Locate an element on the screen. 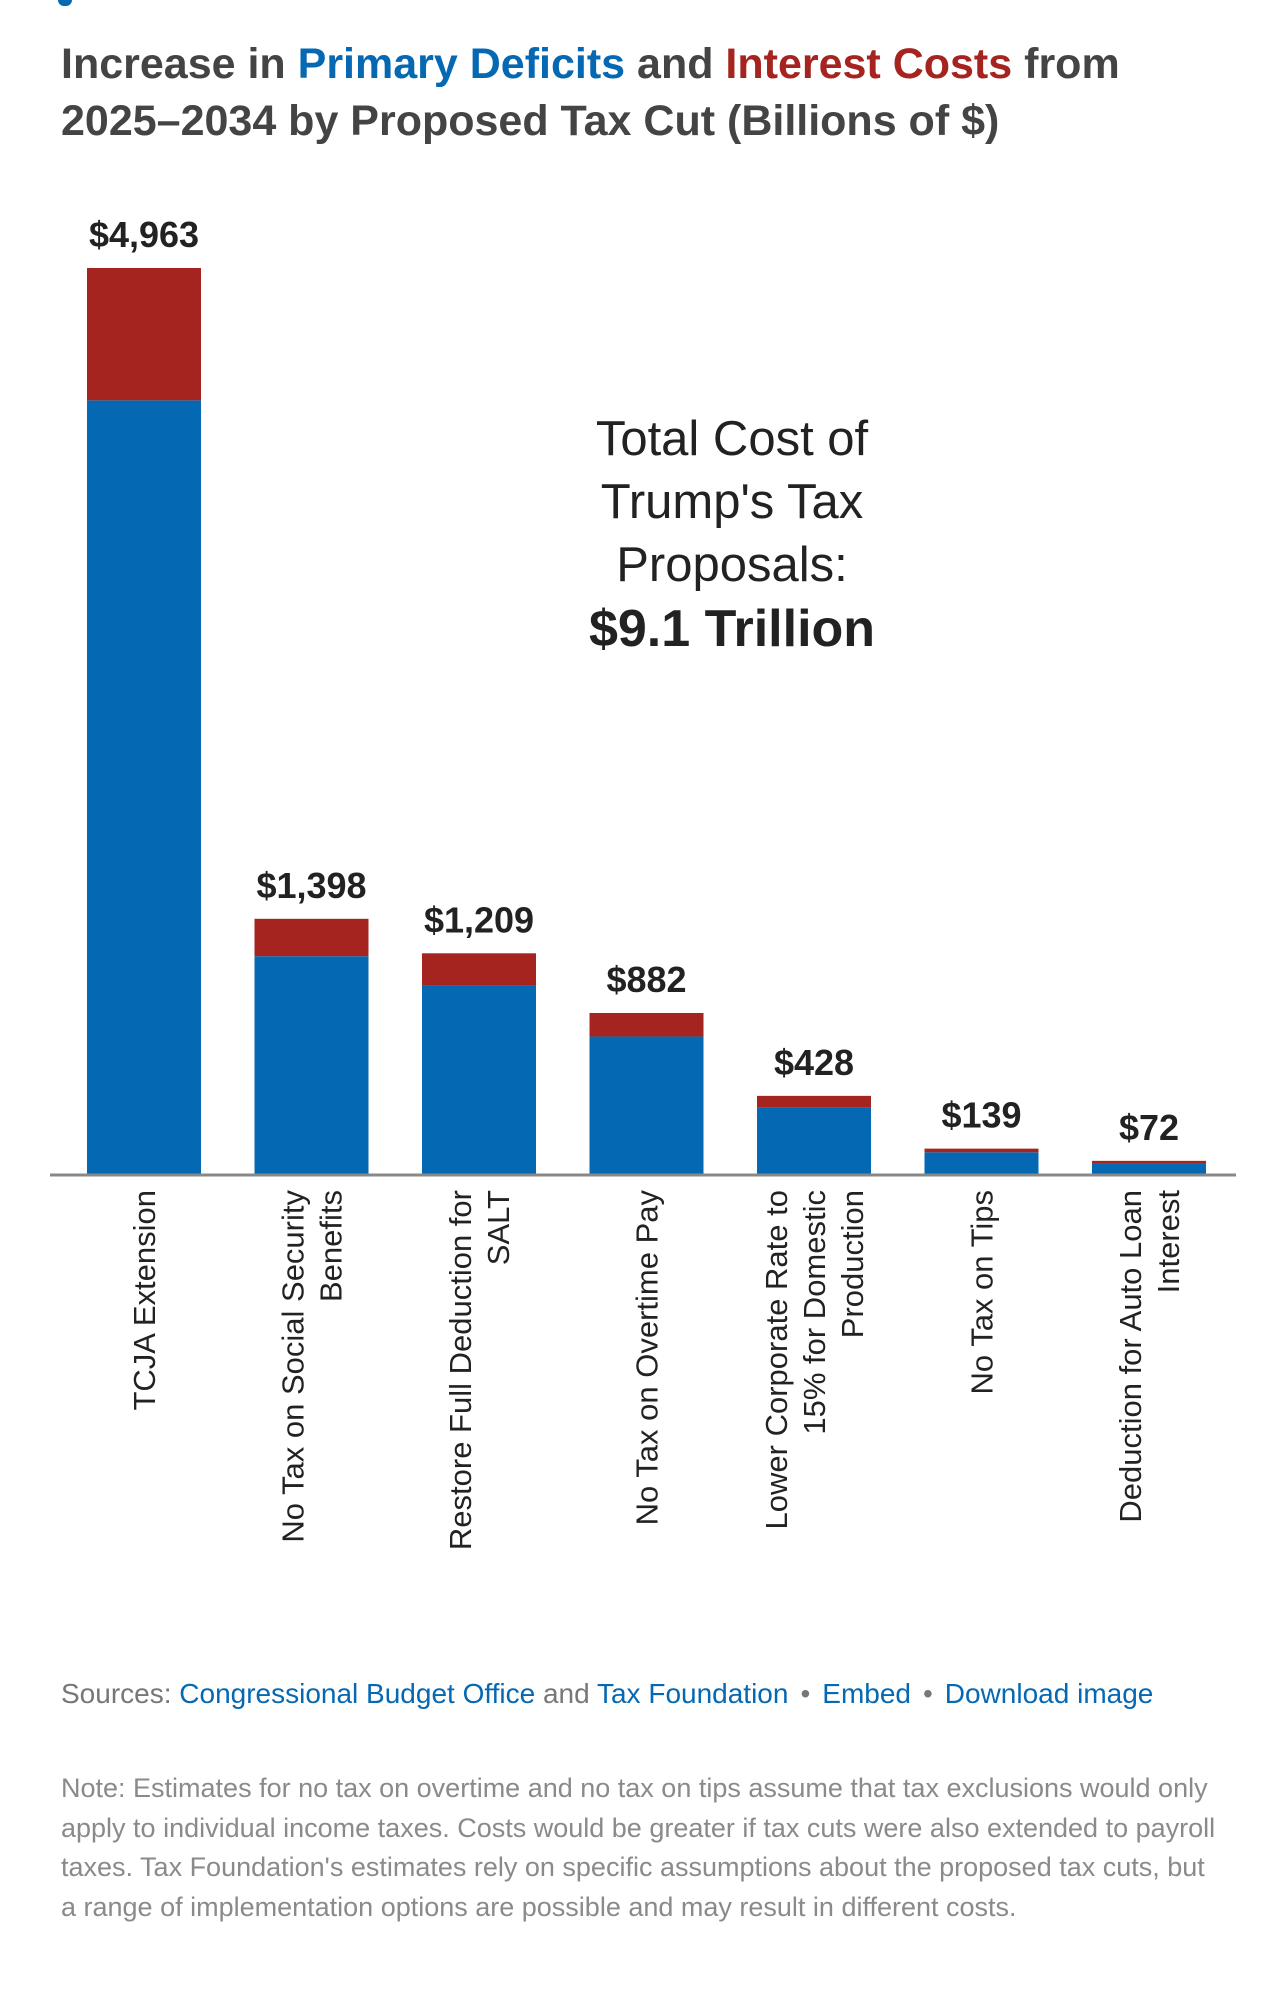 The image size is (1284, 2000). title-interest-costs: Interest Costs is located at coordinates (869, 64).